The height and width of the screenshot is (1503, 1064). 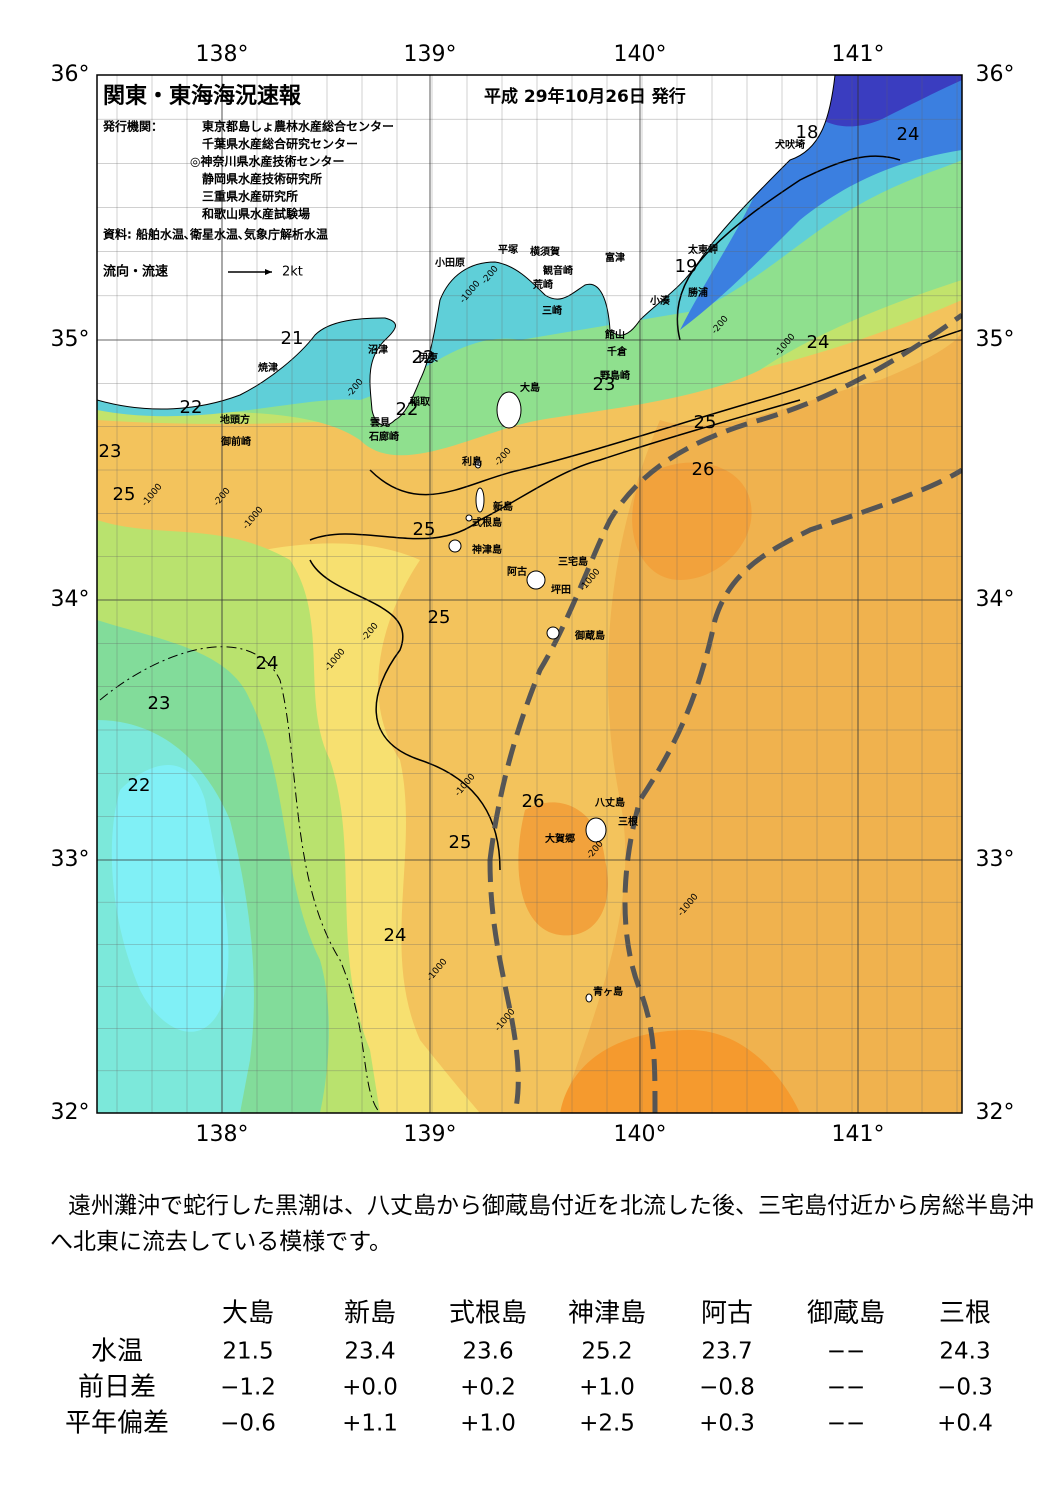 What do you see at coordinates (527, 697) in the screenshot?
I see `islands` at bounding box center [527, 697].